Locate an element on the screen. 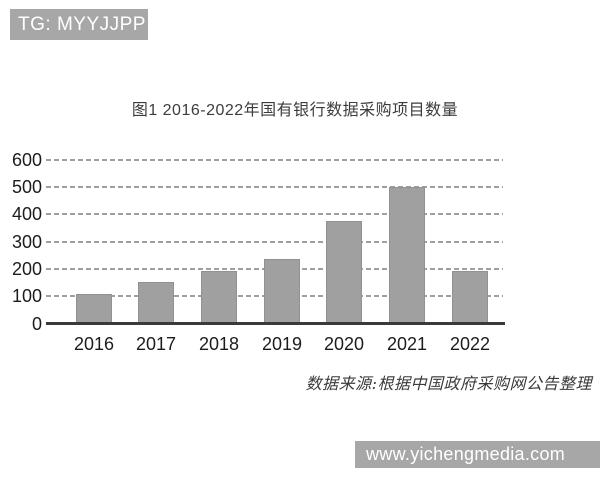 This screenshot has height=480, width=600. y-tick-label-400: 400 is located at coordinates (26, 214).